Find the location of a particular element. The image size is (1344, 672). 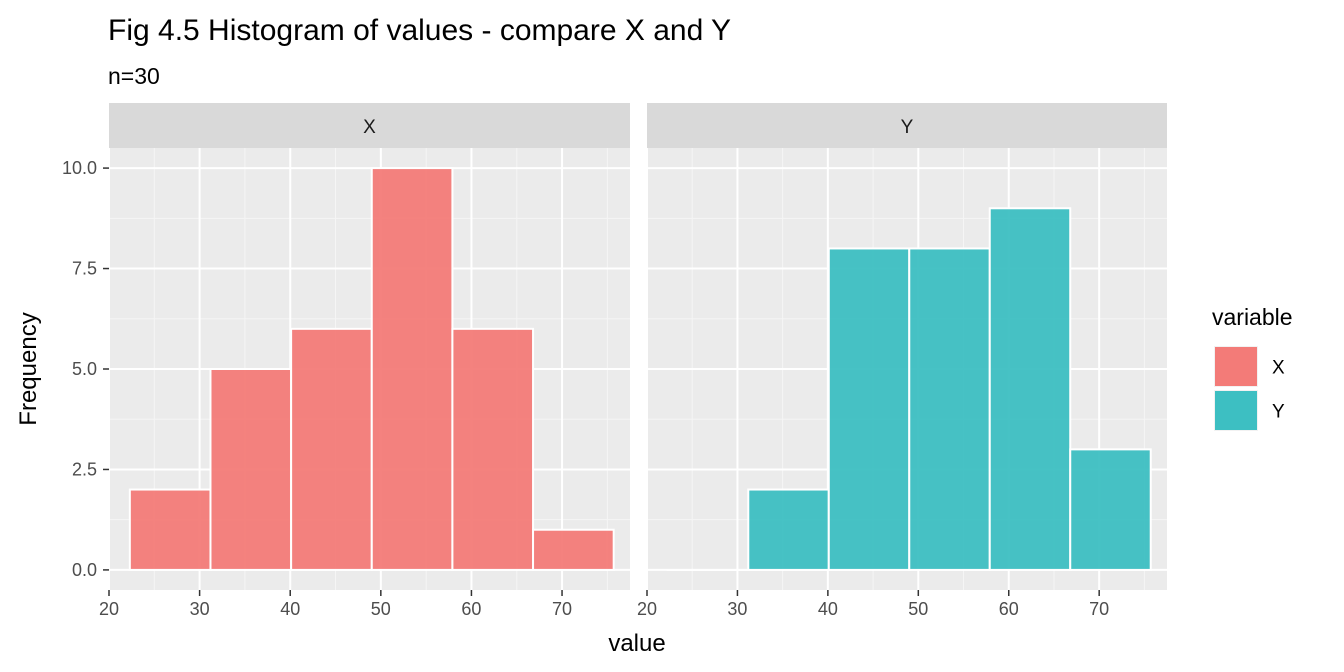

legend-swatch-x is located at coordinates (1236, 366).